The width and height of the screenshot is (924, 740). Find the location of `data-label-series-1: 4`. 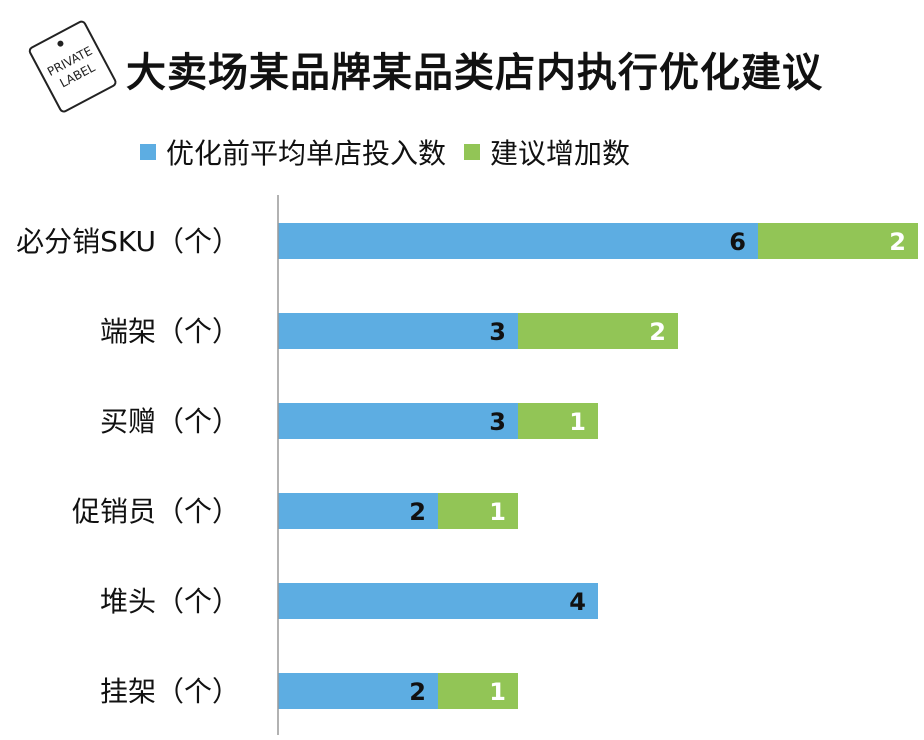

data-label-series-1: 4 is located at coordinates (577, 602).